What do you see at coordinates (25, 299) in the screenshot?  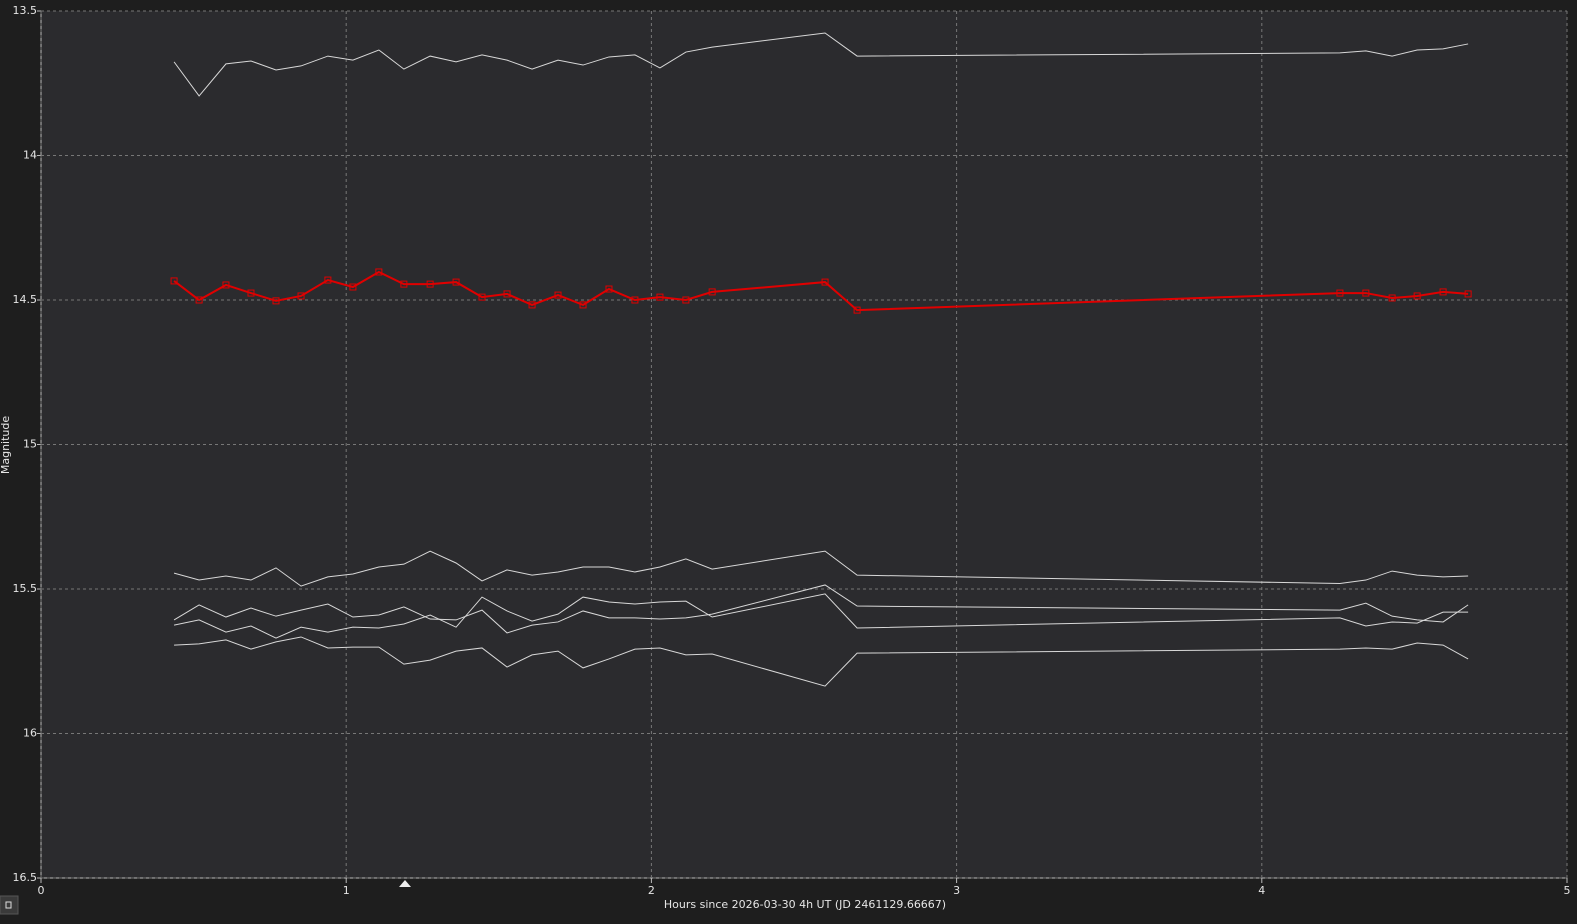 I see `y-tick-label: 14.5` at bounding box center [25, 299].